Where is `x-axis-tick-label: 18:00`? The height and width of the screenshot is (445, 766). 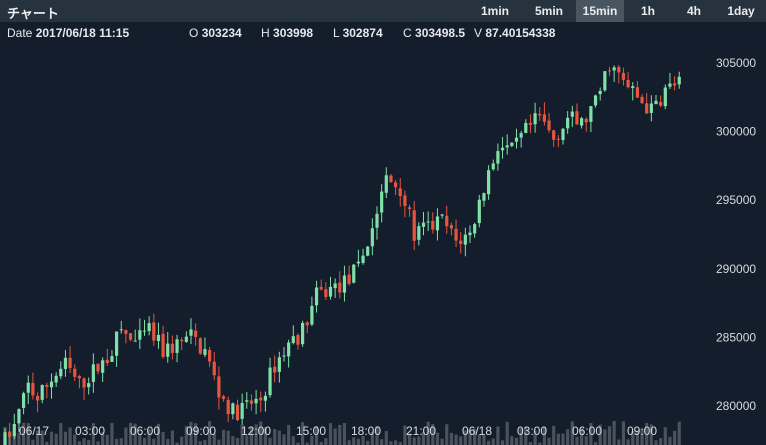
x-axis-tick-label: 18:00 is located at coordinates (366, 431).